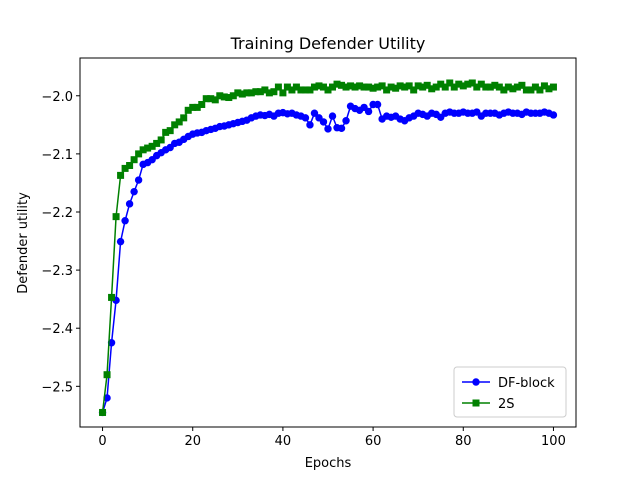 This screenshot has height=480, width=640. I want to click on y-tick-label: −2.0, so click(57, 97).